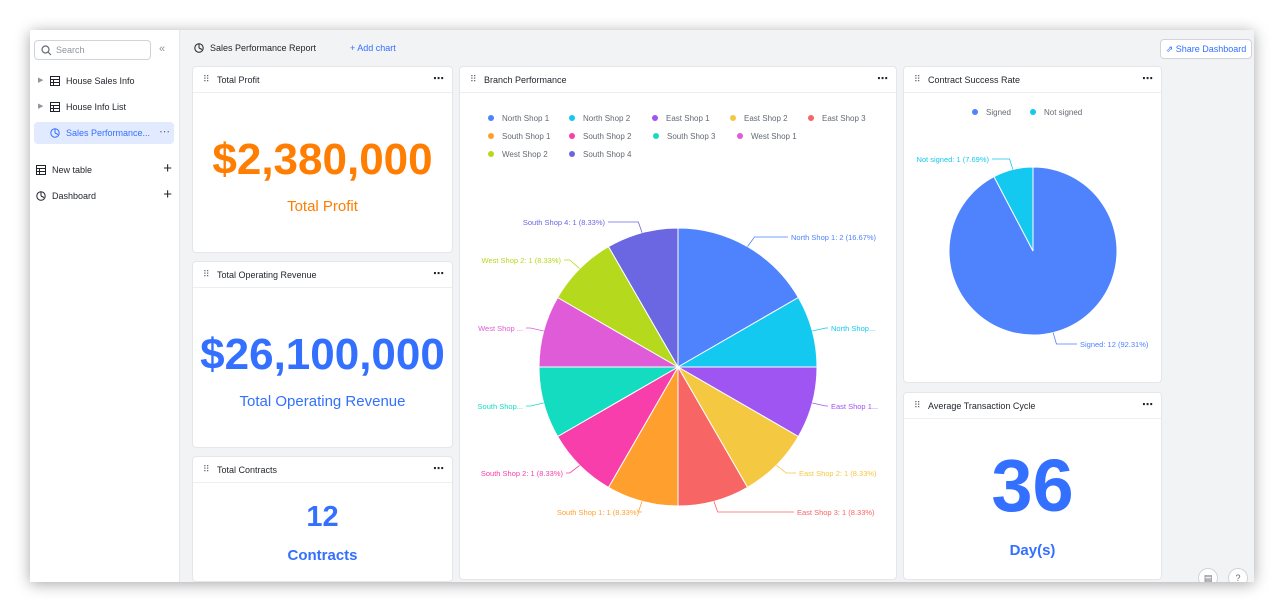 The height and width of the screenshot is (612, 1284). Describe the element at coordinates (766, 118) in the screenshot. I see `legend-label: East Shop 2` at that location.